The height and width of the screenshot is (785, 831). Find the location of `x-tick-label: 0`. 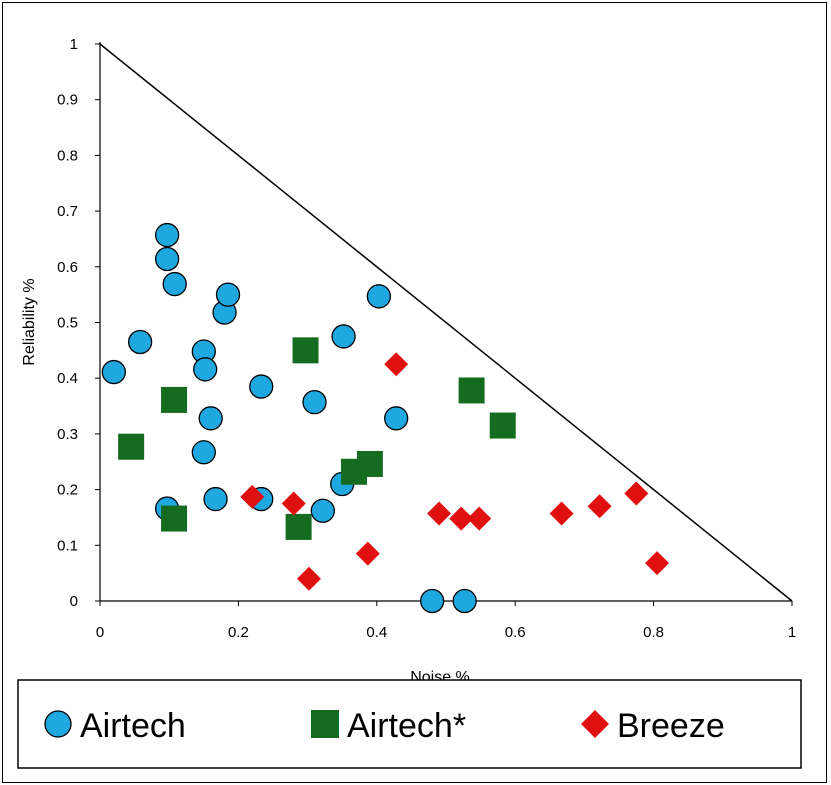

x-tick-label: 0 is located at coordinates (100, 632).